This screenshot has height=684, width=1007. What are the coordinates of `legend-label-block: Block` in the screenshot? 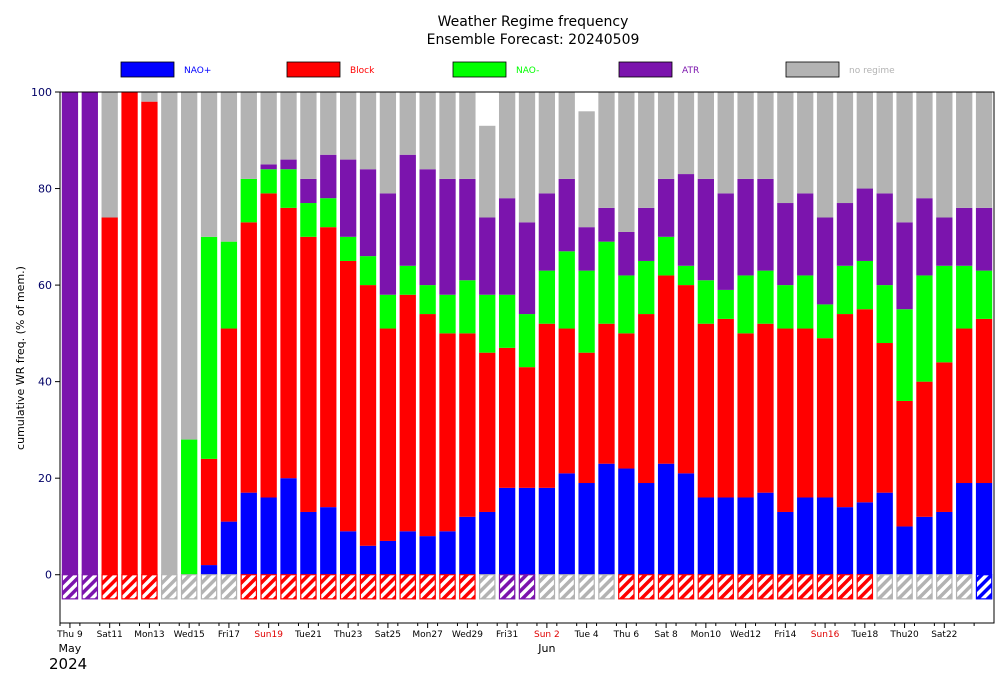 It's located at (362, 71).